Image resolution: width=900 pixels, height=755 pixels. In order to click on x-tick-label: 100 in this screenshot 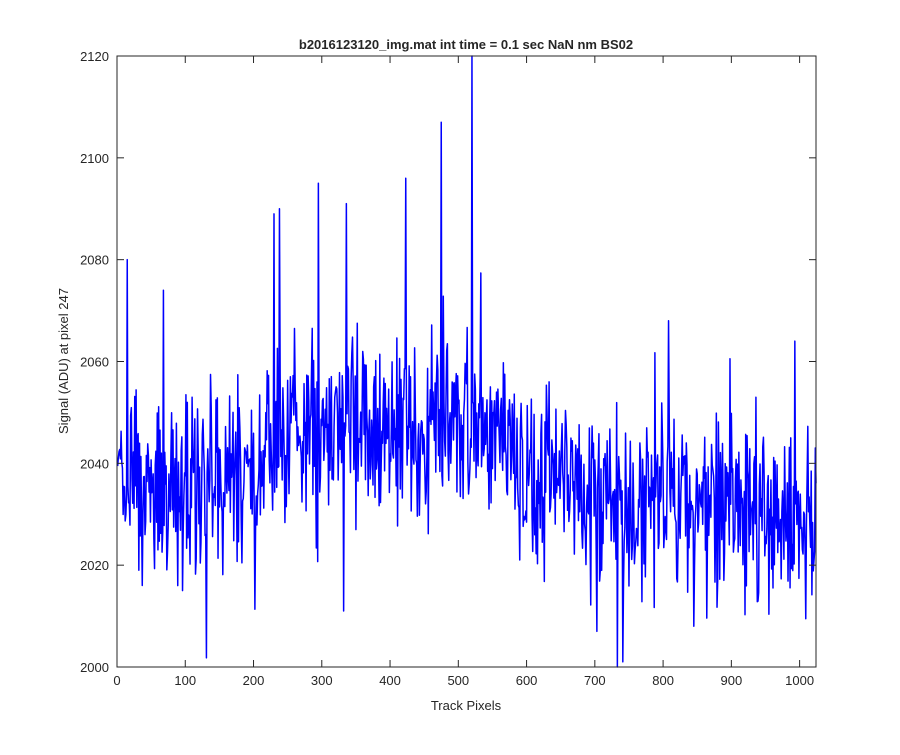, I will do `click(185, 680)`.